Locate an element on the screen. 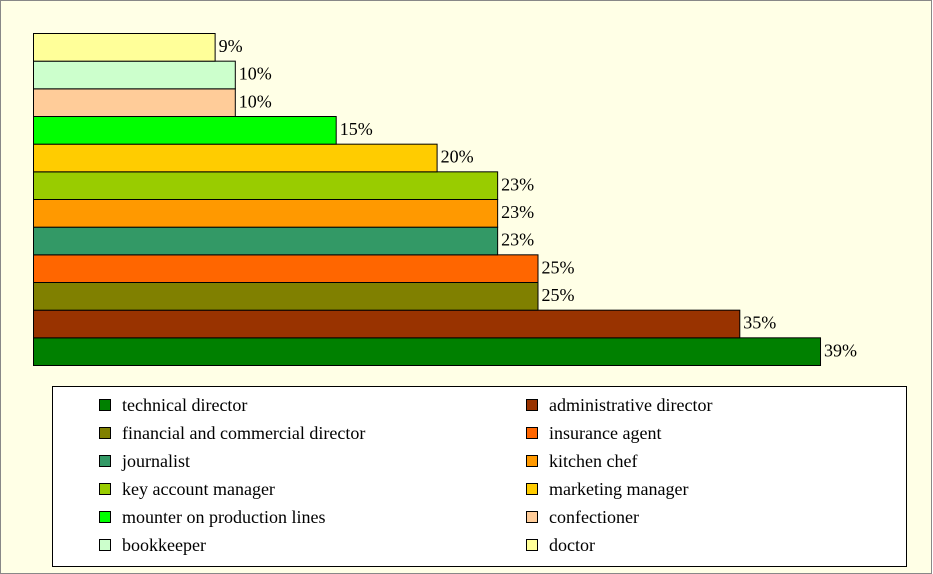 The image size is (933, 574). legend-label: mounter on production lines is located at coordinates (223, 517).